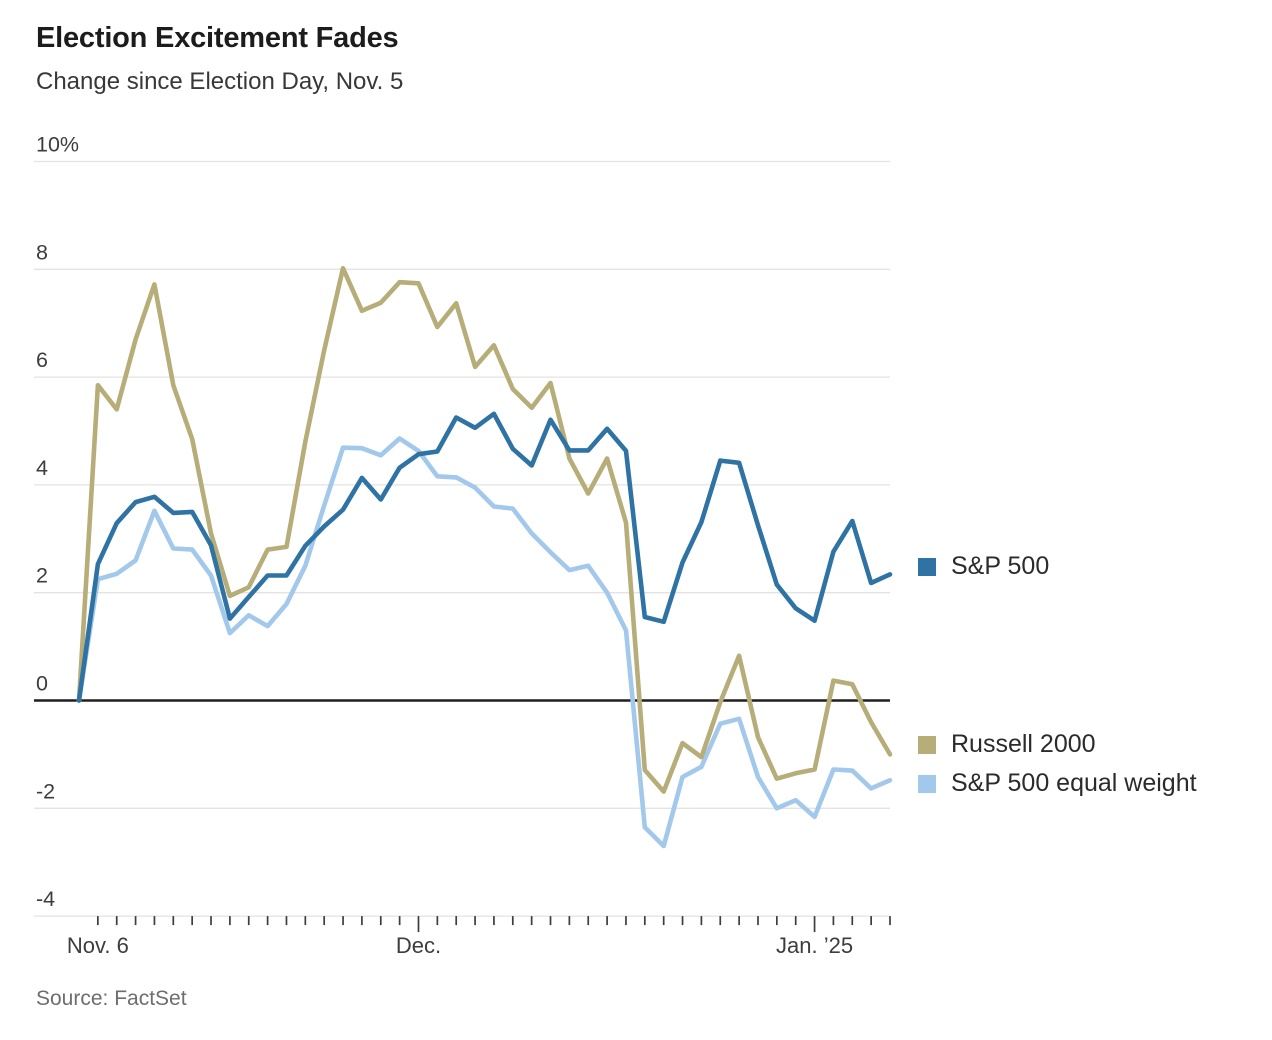 The height and width of the screenshot is (1040, 1272). I want to click on chart-subtitle: Change since Election Day, Nov. 5, so click(220, 81).